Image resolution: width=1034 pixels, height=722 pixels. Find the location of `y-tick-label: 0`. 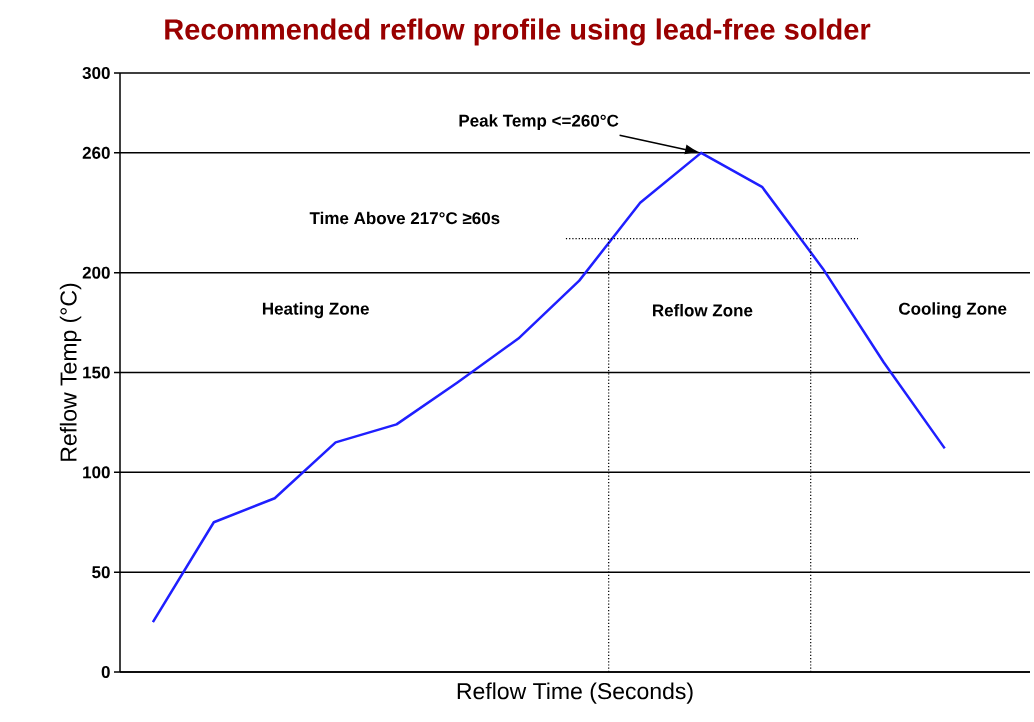

y-tick-label: 0 is located at coordinates (105, 672).